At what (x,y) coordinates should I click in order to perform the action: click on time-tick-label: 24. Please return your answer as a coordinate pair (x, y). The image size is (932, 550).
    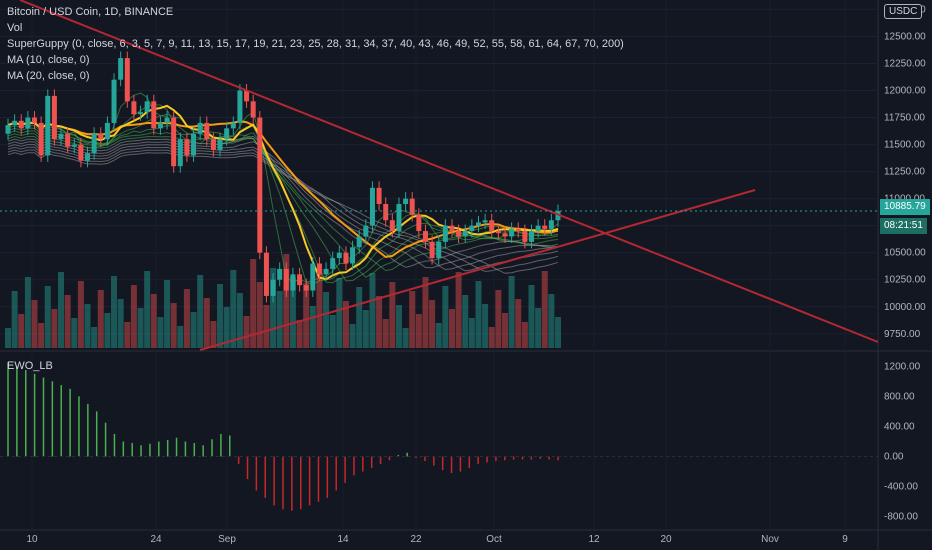
    Looking at the image, I should click on (156, 539).